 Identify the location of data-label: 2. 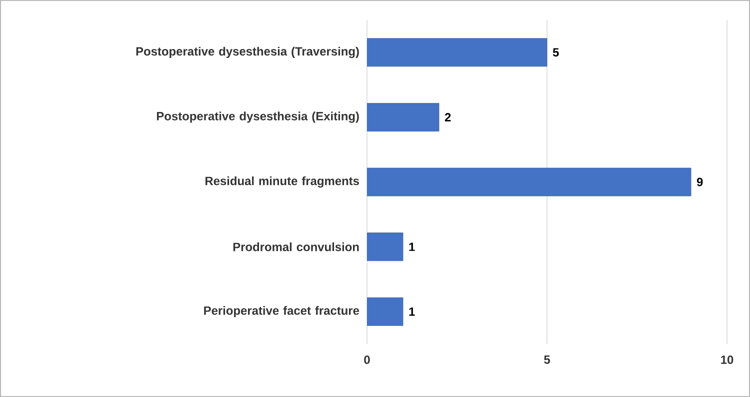
(447, 117).